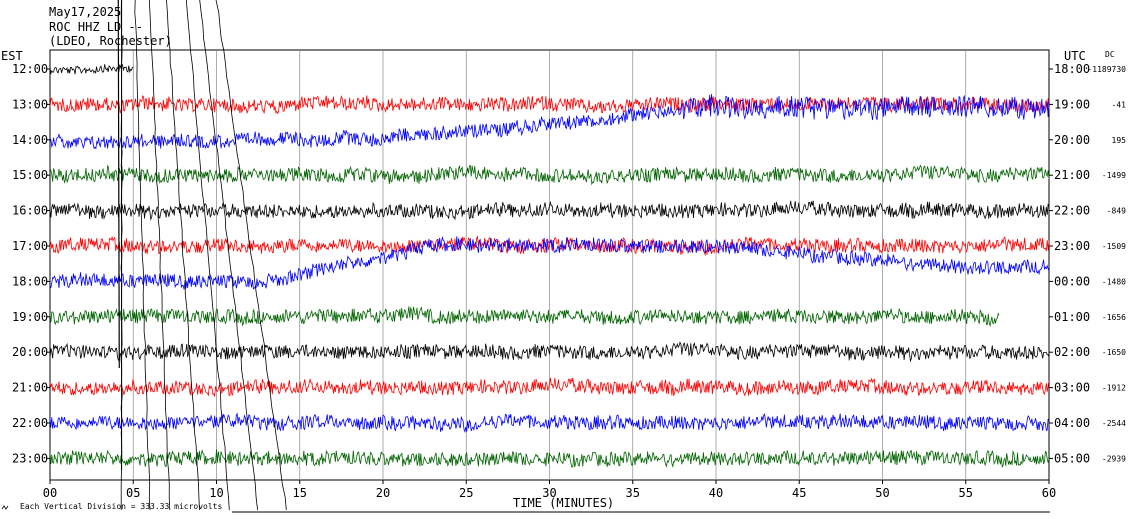 The width and height of the screenshot is (1130, 519). I want to click on dc-offset: -1499, so click(1114, 175).